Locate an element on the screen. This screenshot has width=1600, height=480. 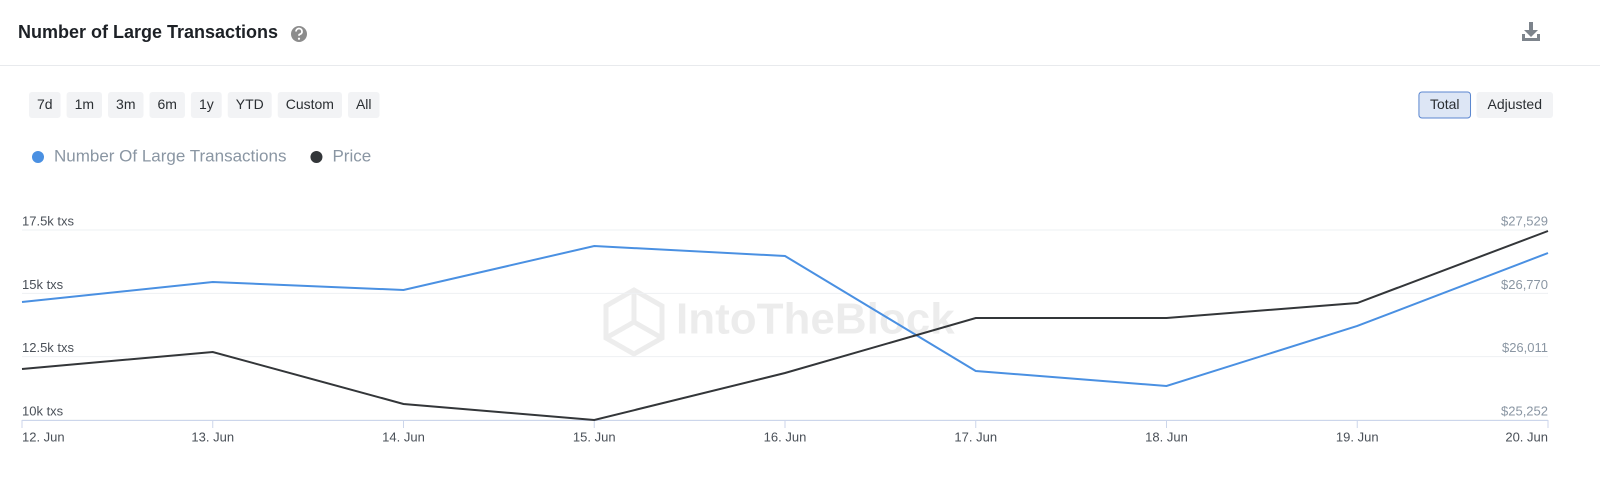
range-button: 1m is located at coordinates (84, 105).